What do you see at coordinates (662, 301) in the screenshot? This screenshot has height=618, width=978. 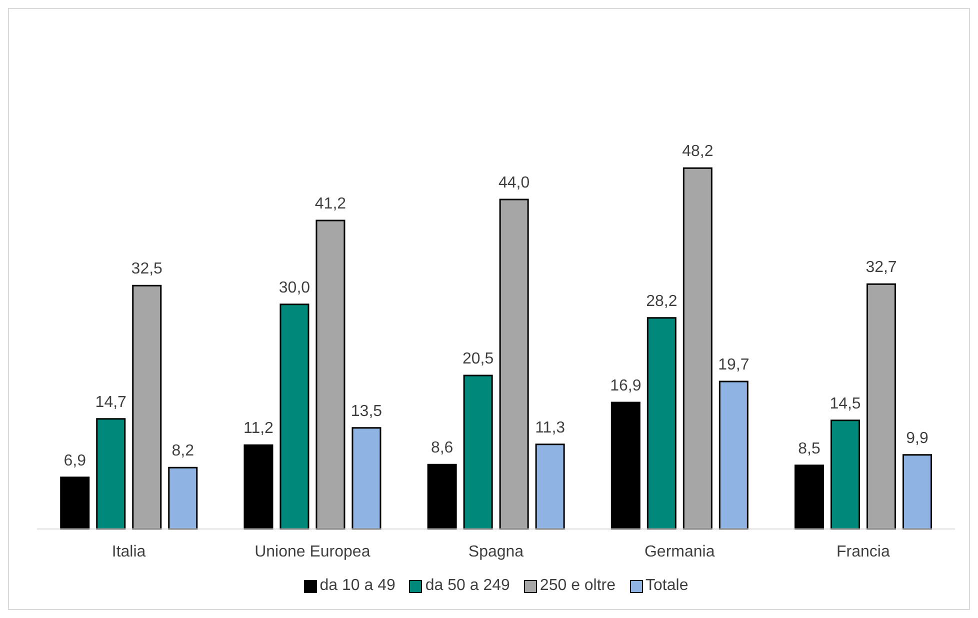 I see `data-label: 28,2` at bounding box center [662, 301].